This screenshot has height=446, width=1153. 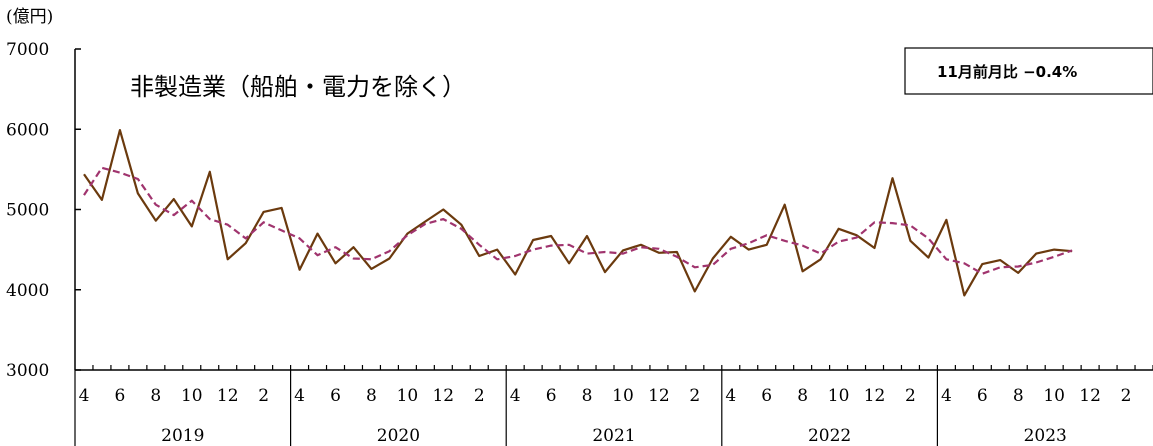 What do you see at coordinates (27, 211) in the screenshot?
I see `y-tick-label: 5000` at bounding box center [27, 211].